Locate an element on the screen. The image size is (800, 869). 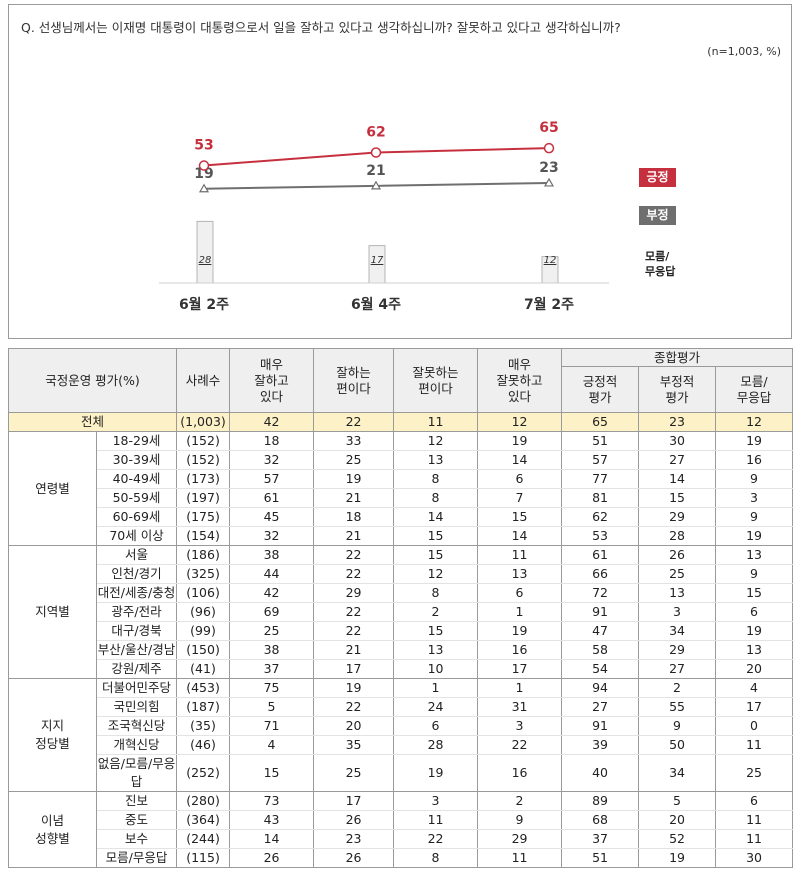
total-n: (1,003) is located at coordinates (203, 422).